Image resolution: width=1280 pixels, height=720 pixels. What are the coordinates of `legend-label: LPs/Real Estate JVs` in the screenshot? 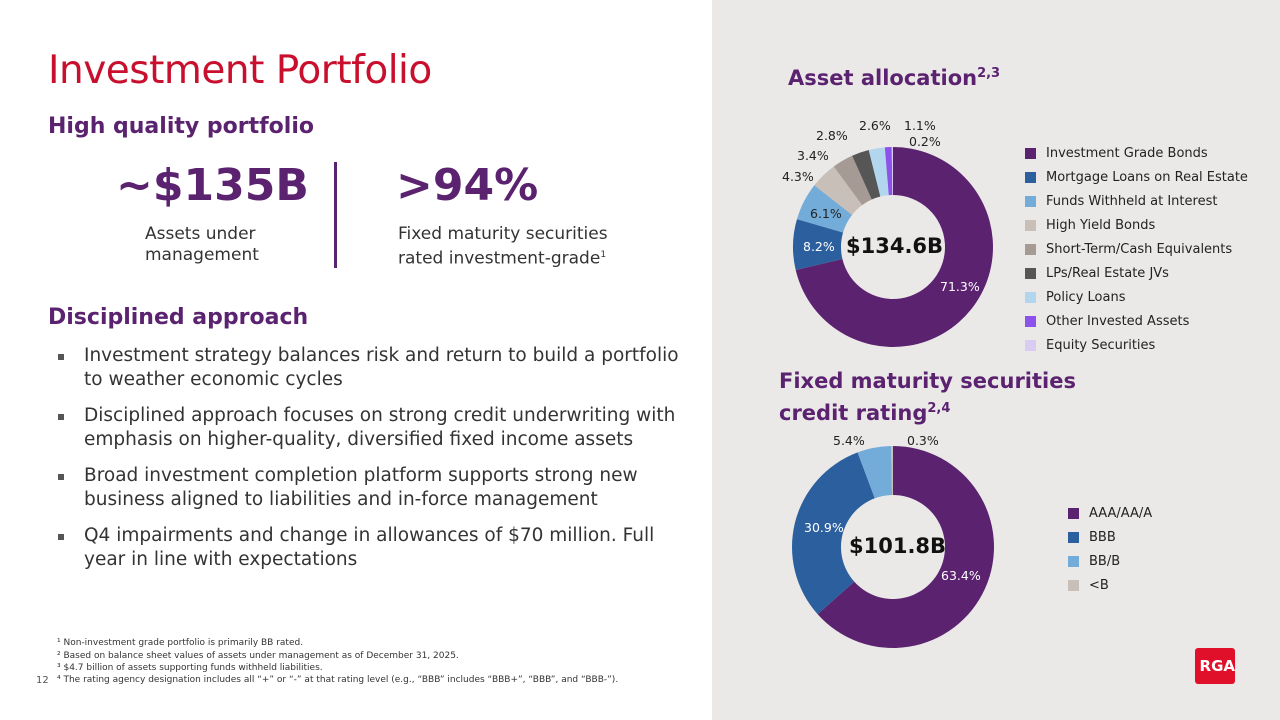 It's located at (1107, 273).